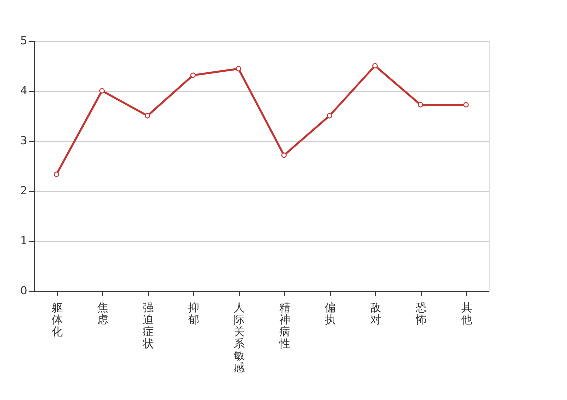 This screenshot has width=567, height=400. What do you see at coordinates (148, 326) in the screenshot?
I see `x-tick-label: 强迫症状` at bounding box center [148, 326].